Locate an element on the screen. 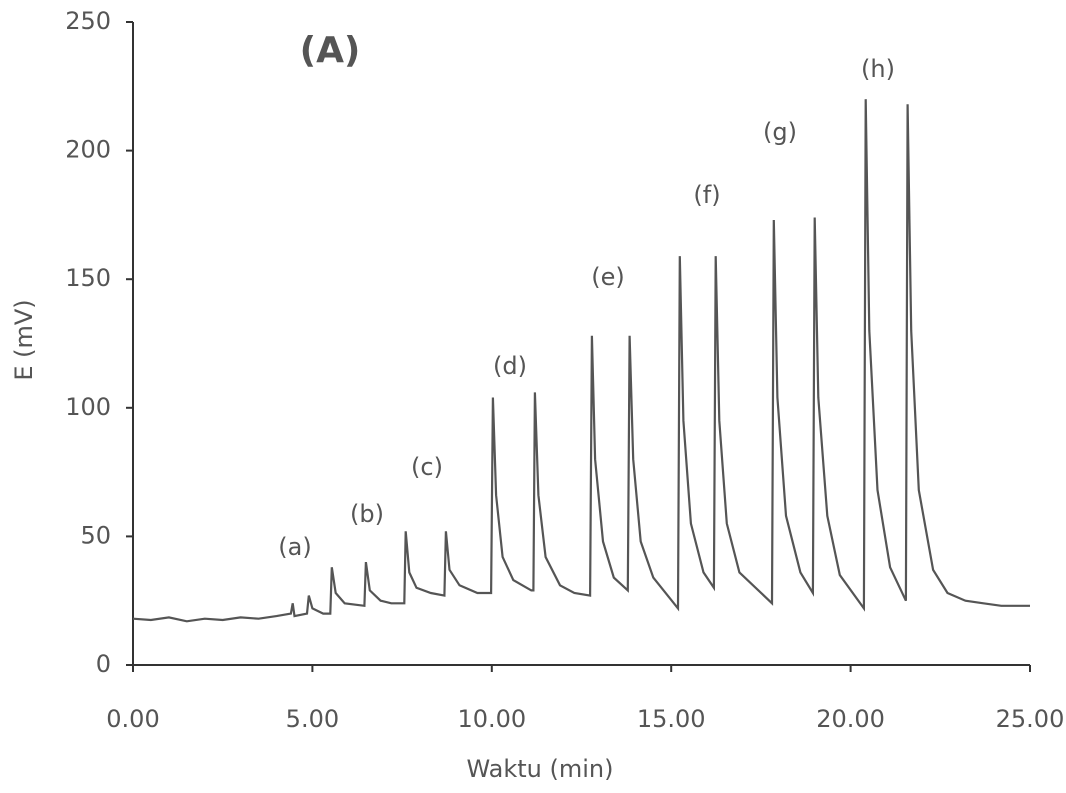 Image resolution: width=1066 pixels, height=793 pixels. x-tick-label: 10.00 is located at coordinates (491, 719).